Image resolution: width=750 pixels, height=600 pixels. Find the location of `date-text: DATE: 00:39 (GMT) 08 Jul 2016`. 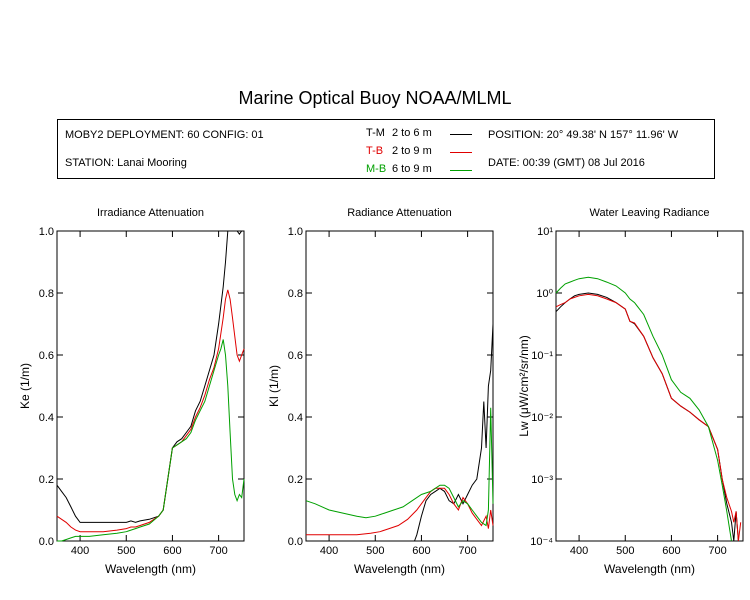

date-text: DATE: 00:39 (GMT) 08 Jul 2016 is located at coordinates (566, 163).